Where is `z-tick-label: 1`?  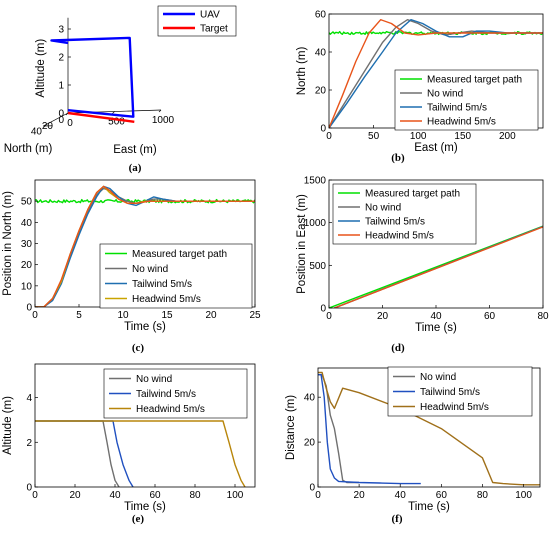 z-tick-label: 1 is located at coordinates (61, 86).